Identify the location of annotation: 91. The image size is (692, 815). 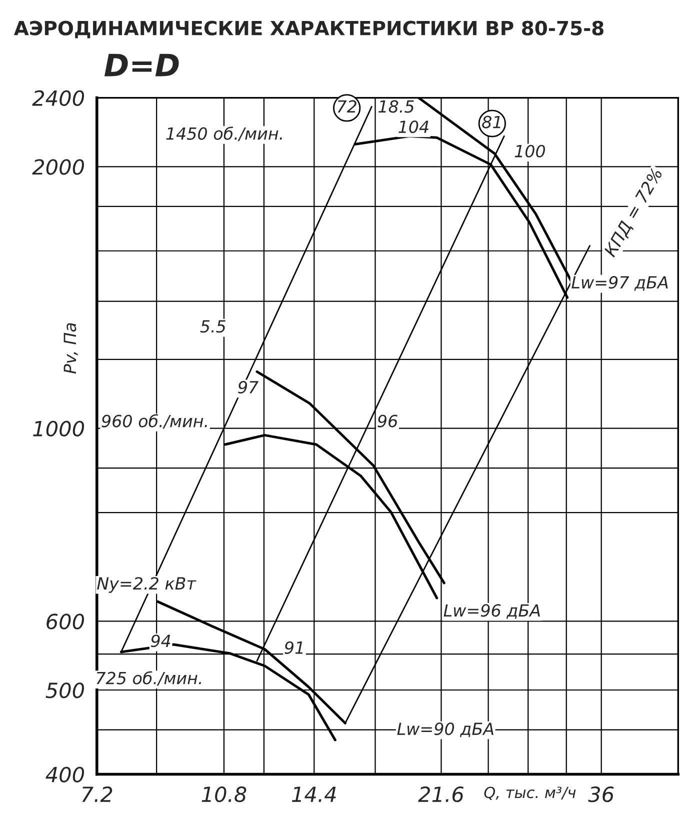
(293, 647).